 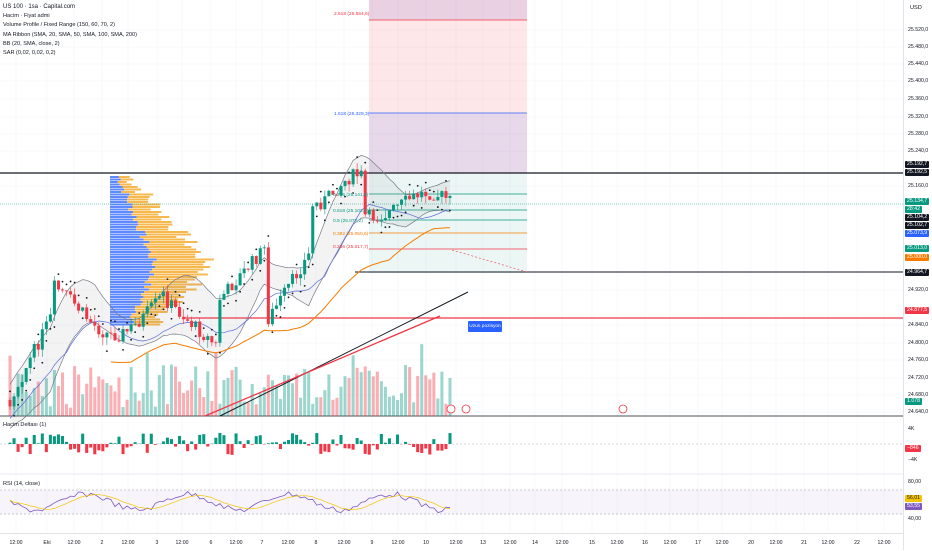 I want to click on price-badge: 25.000,0, so click(x=917, y=257).